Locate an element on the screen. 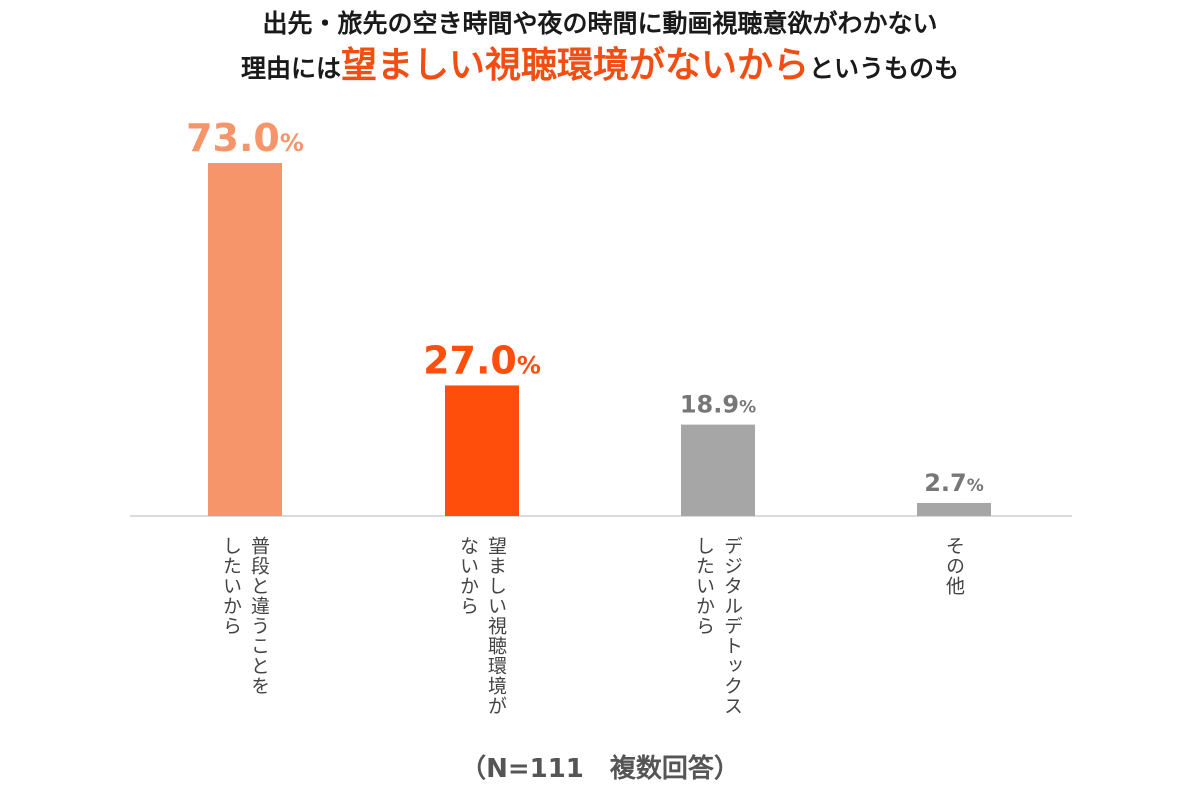 This screenshot has height=800, width=1200. category-label-1-line-2: したいから is located at coordinates (231, 586).